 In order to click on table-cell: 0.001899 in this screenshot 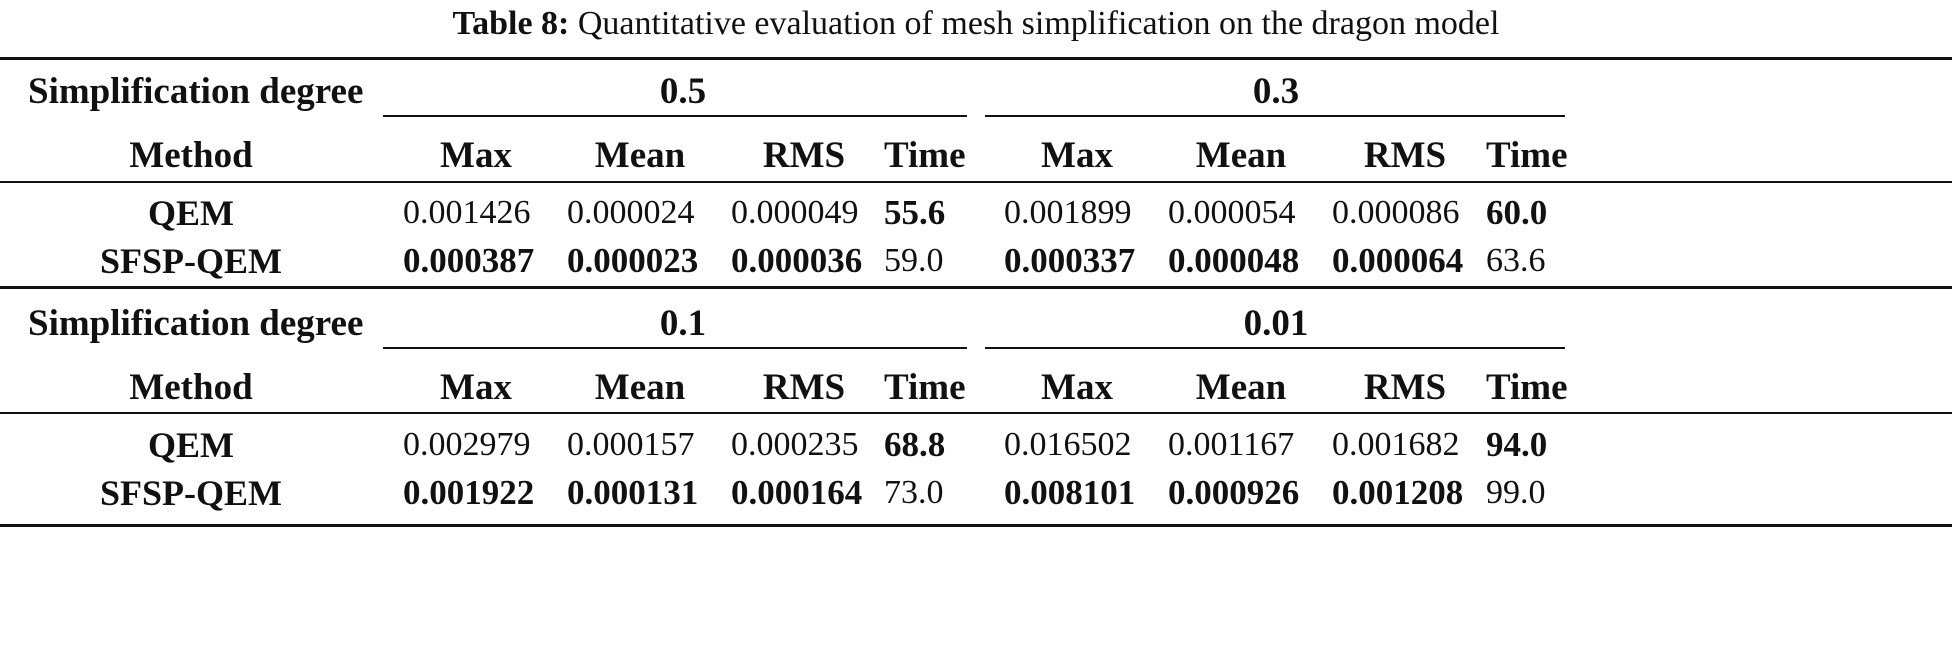, I will do `click(1068, 212)`.